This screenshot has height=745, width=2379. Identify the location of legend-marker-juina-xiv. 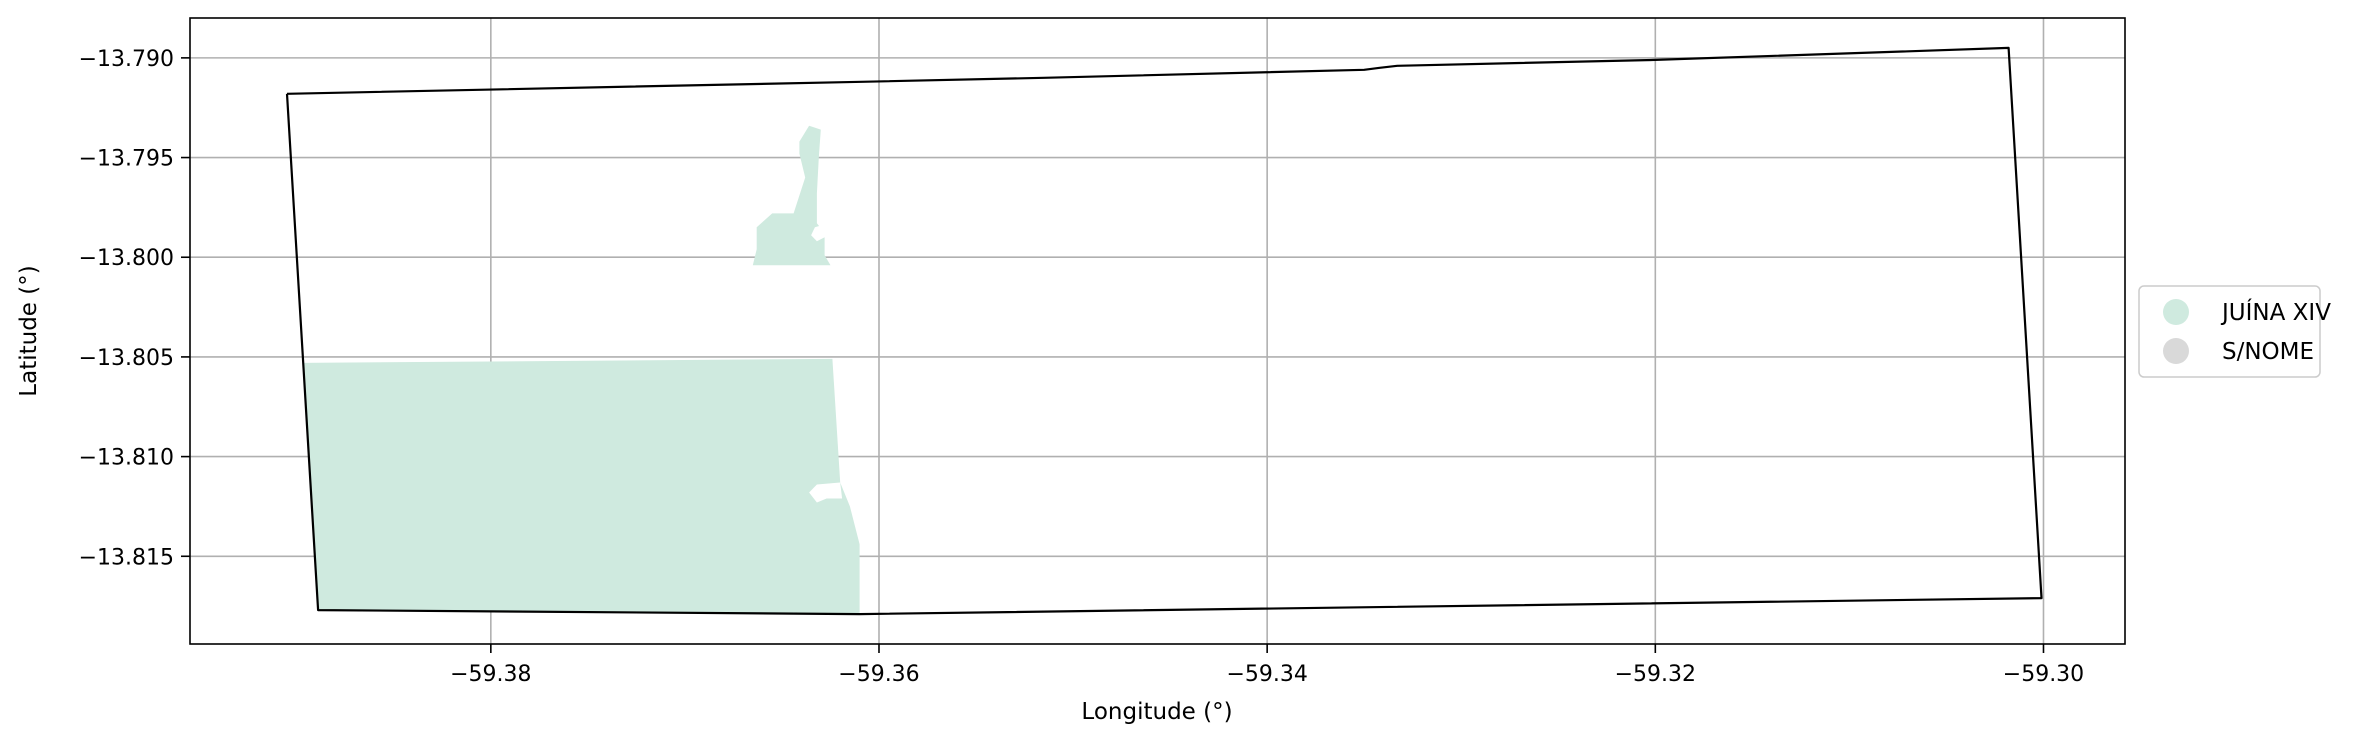
(2176, 312).